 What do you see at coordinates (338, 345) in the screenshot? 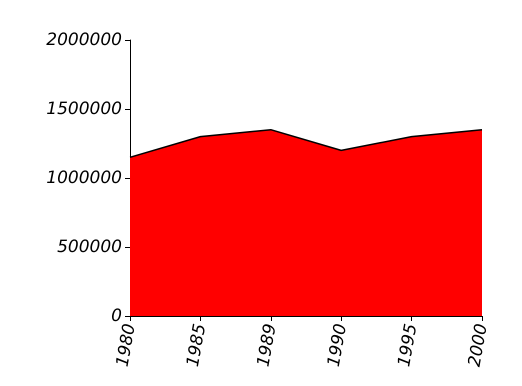
I see `x-tick-label: 1990` at bounding box center [338, 345].